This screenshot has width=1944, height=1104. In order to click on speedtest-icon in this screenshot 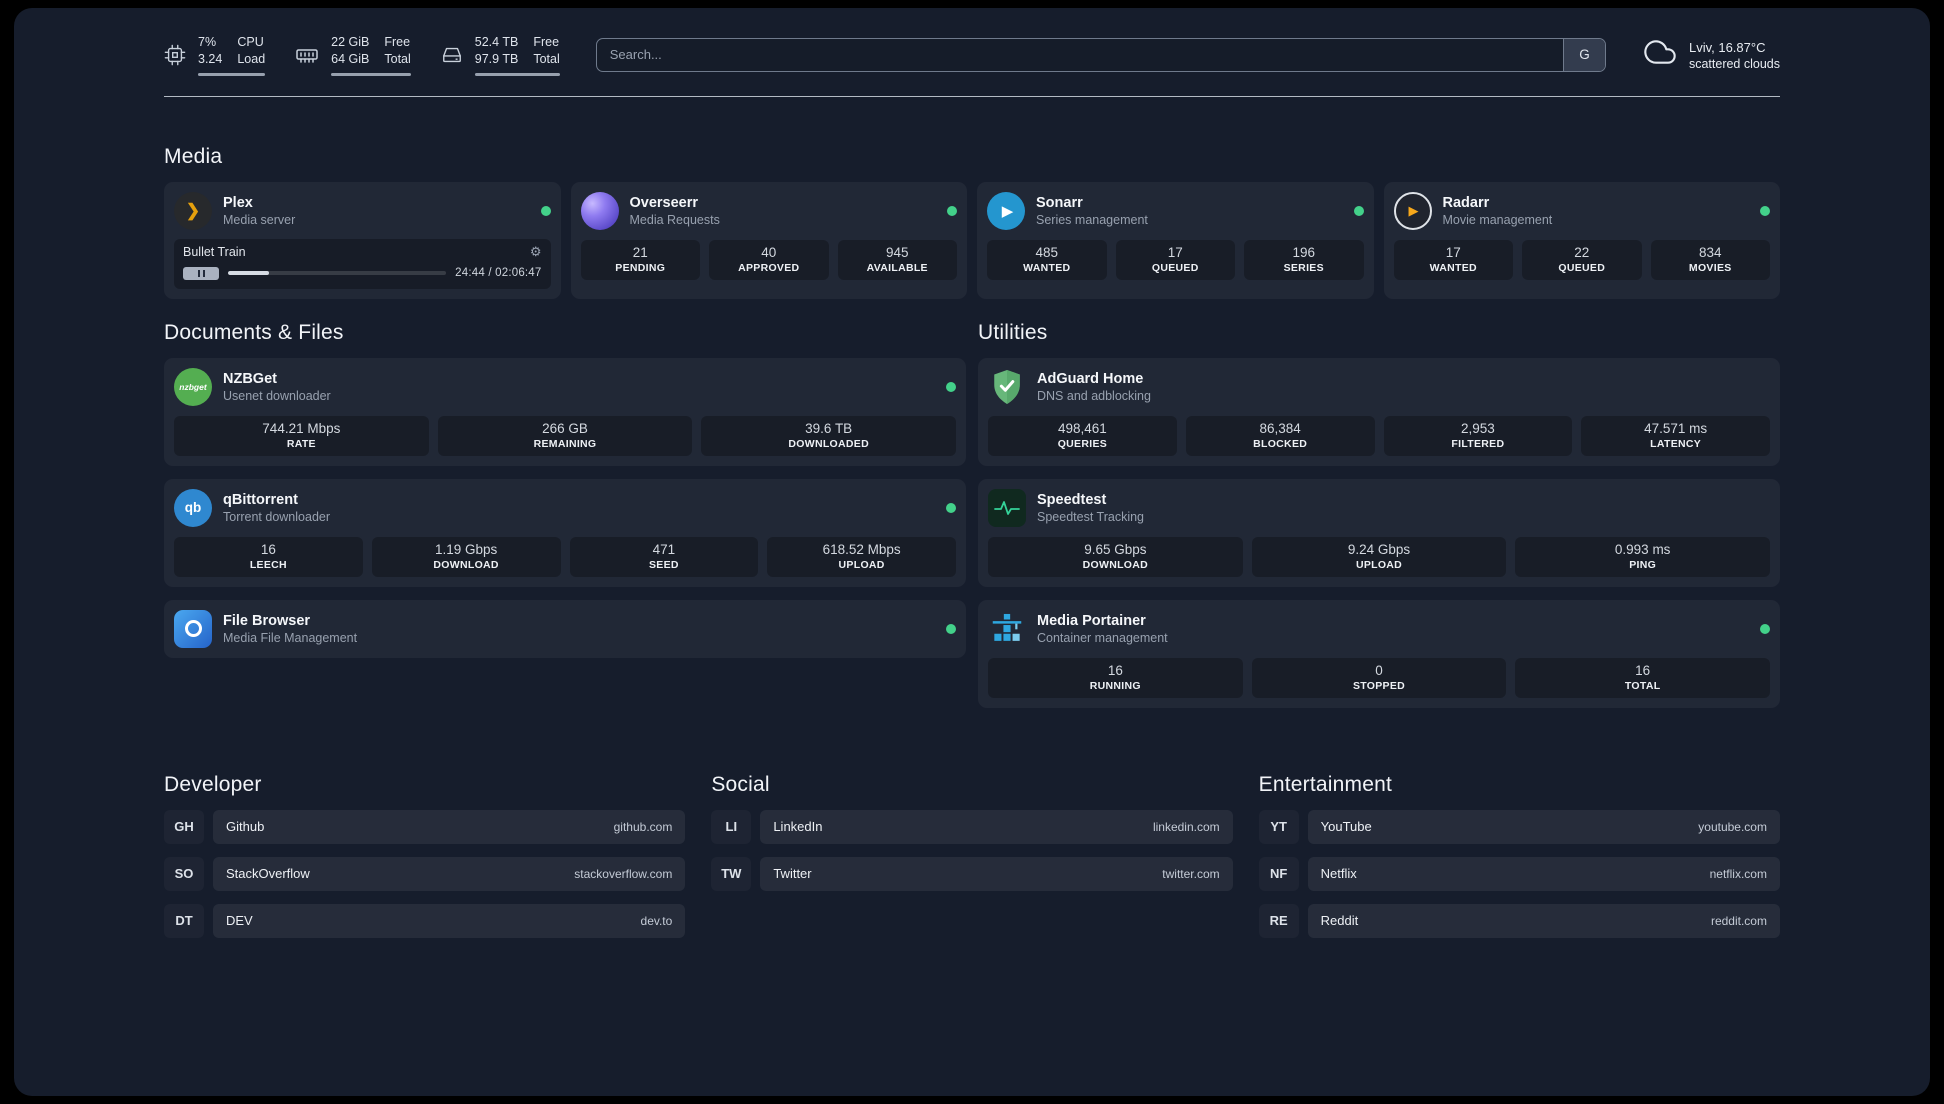, I will do `click(1007, 507)`.